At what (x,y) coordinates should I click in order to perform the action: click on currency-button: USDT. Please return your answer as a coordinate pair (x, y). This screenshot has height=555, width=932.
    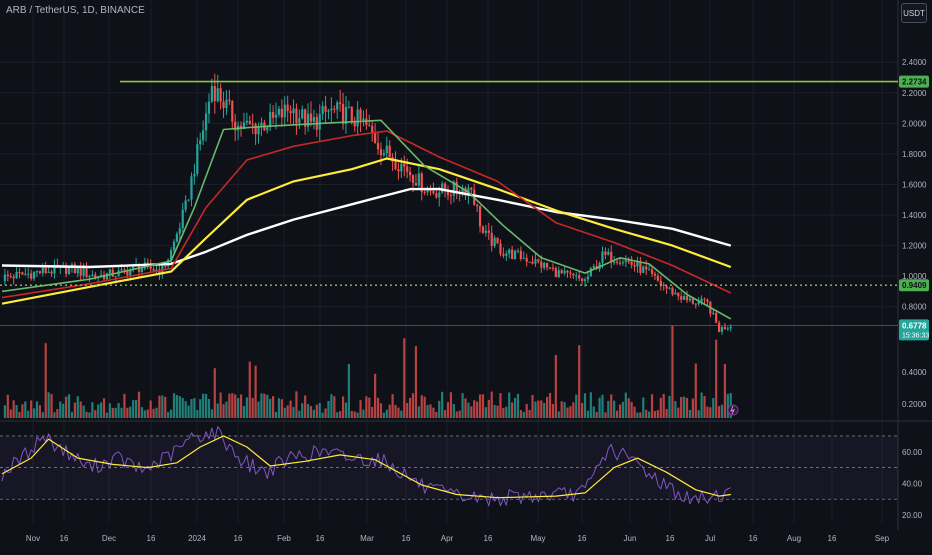
    Looking at the image, I should click on (914, 13).